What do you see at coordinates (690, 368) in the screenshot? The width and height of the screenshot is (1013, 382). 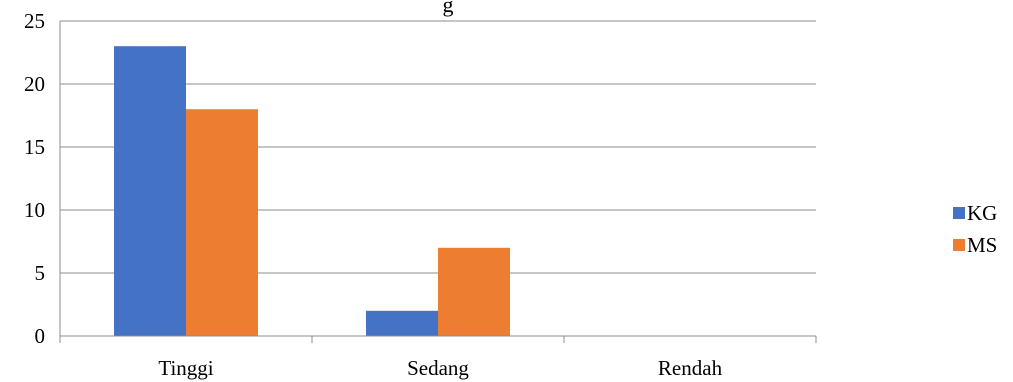 I see `x-tick-label: Rendah` at bounding box center [690, 368].